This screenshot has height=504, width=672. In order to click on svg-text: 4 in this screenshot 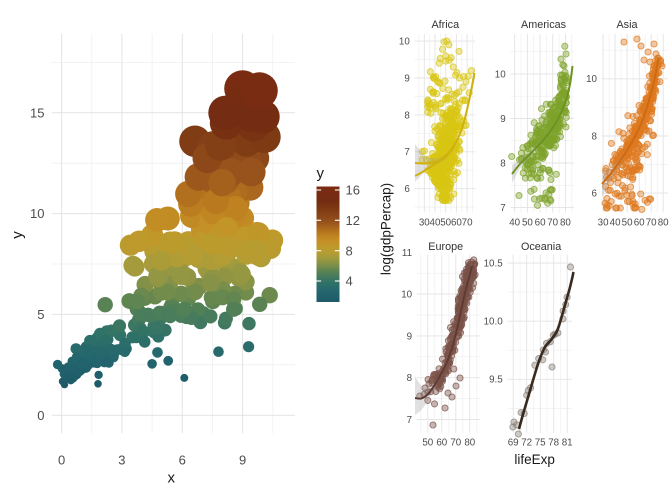, I will do `click(349, 281)`.